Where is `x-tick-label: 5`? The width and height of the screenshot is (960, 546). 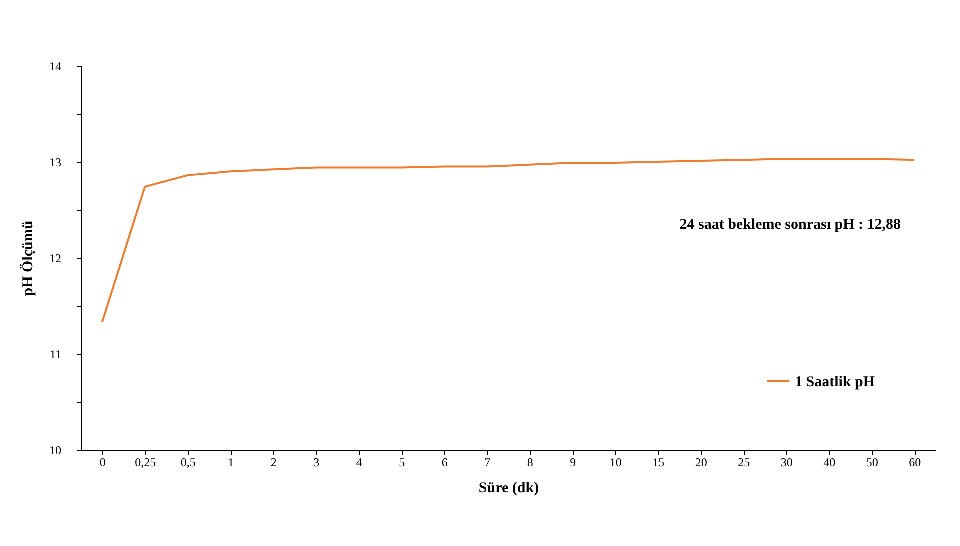 x-tick-label: 5 is located at coordinates (402, 463).